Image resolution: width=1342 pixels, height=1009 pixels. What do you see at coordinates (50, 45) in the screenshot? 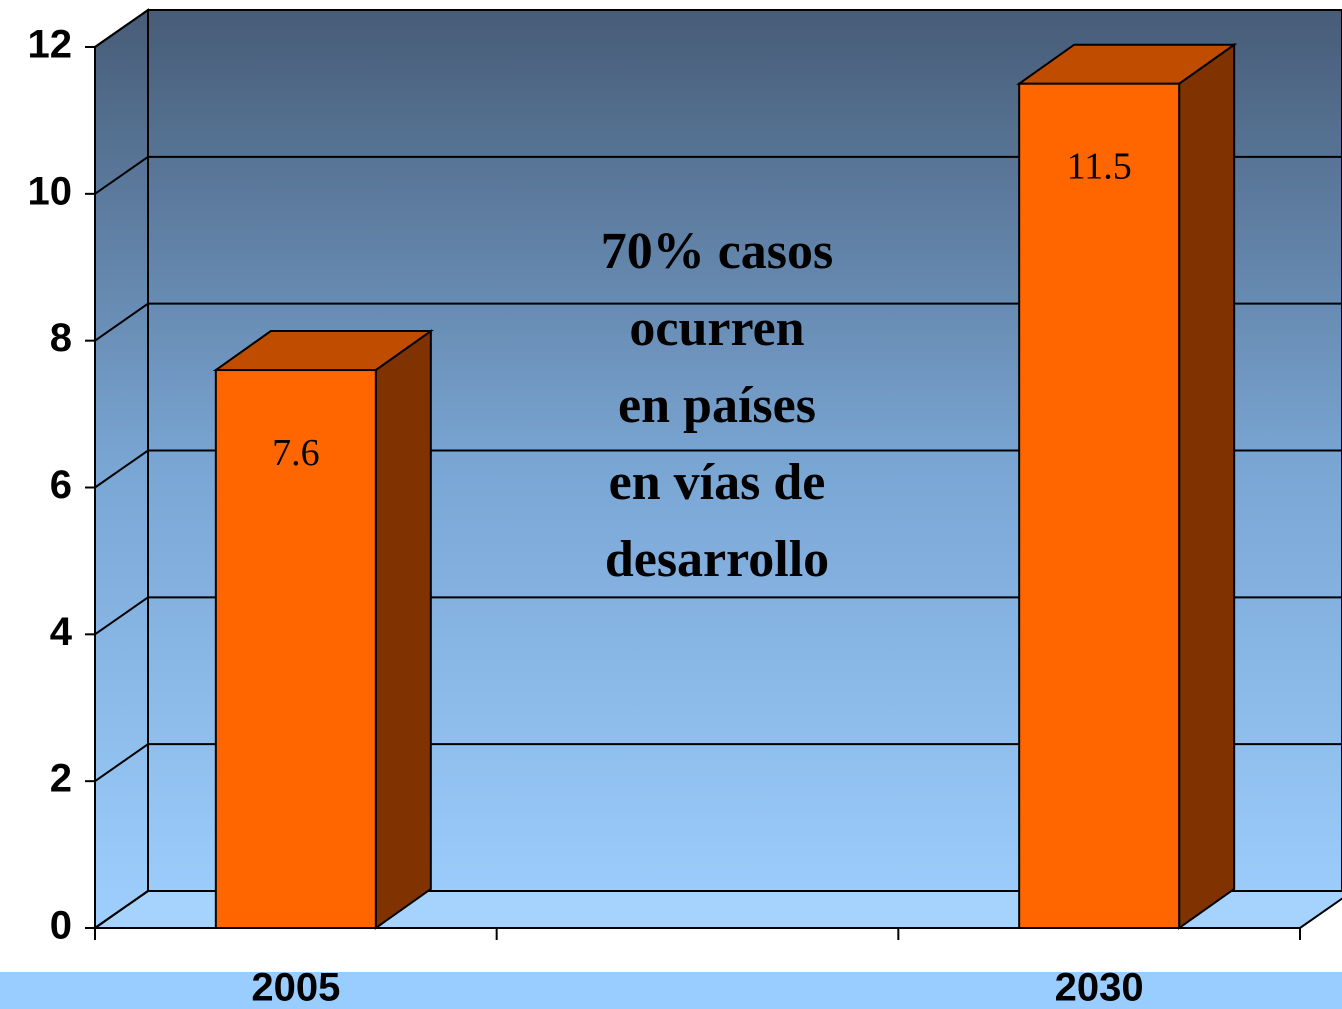
I see `y-tick-label: 12` at bounding box center [50, 45].